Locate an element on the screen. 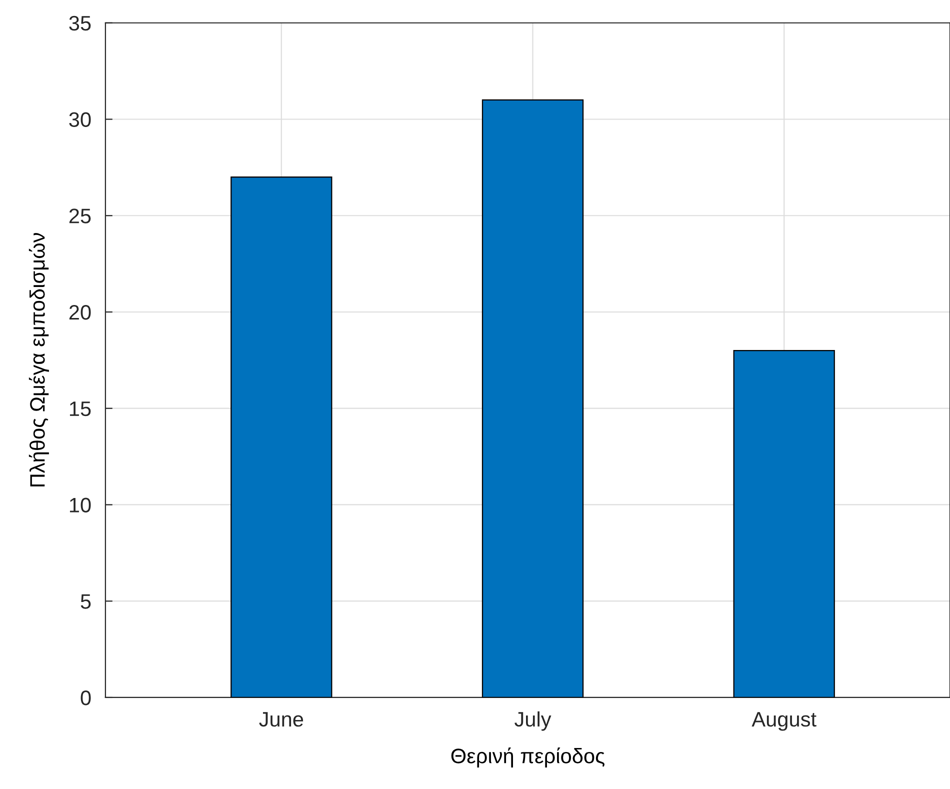 This screenshot has height=789, width=950. x-tick-label: June is located at coordinates (281, 719).